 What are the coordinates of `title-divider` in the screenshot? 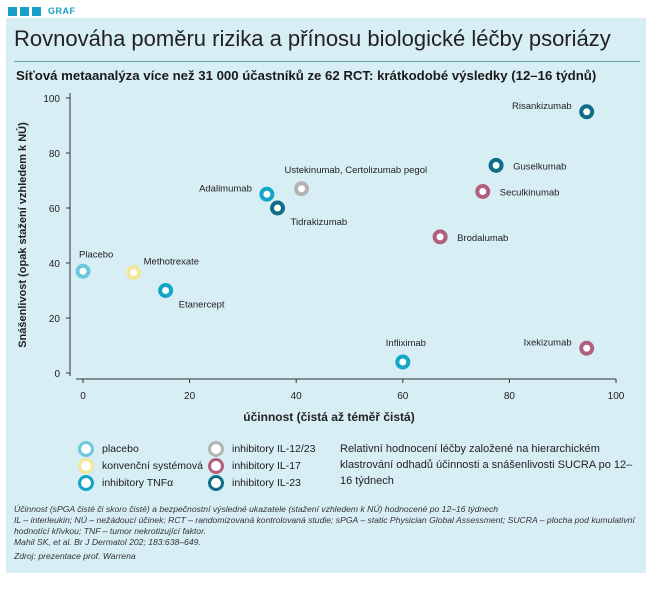 It's located at (327, 61).